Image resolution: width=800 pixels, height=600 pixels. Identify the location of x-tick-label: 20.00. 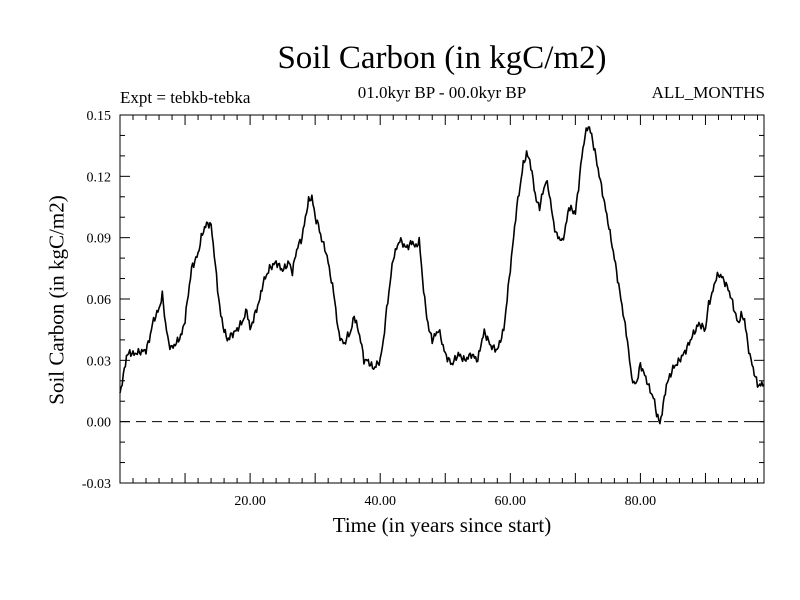
(250, 501).